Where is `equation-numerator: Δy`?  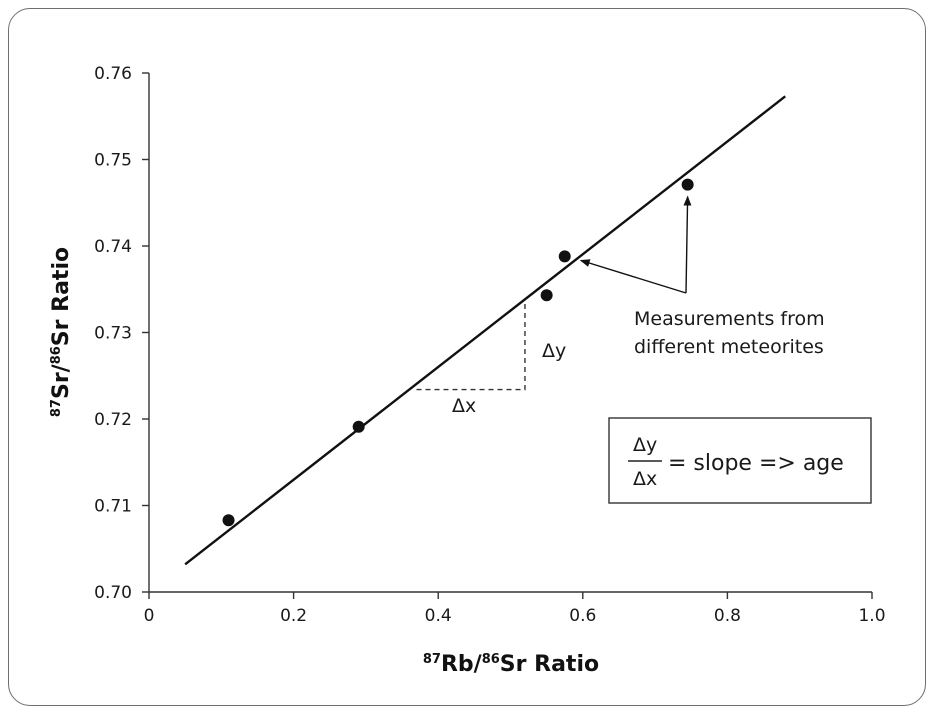
equation-numerator: Δy is located at coordinates (645, 445).